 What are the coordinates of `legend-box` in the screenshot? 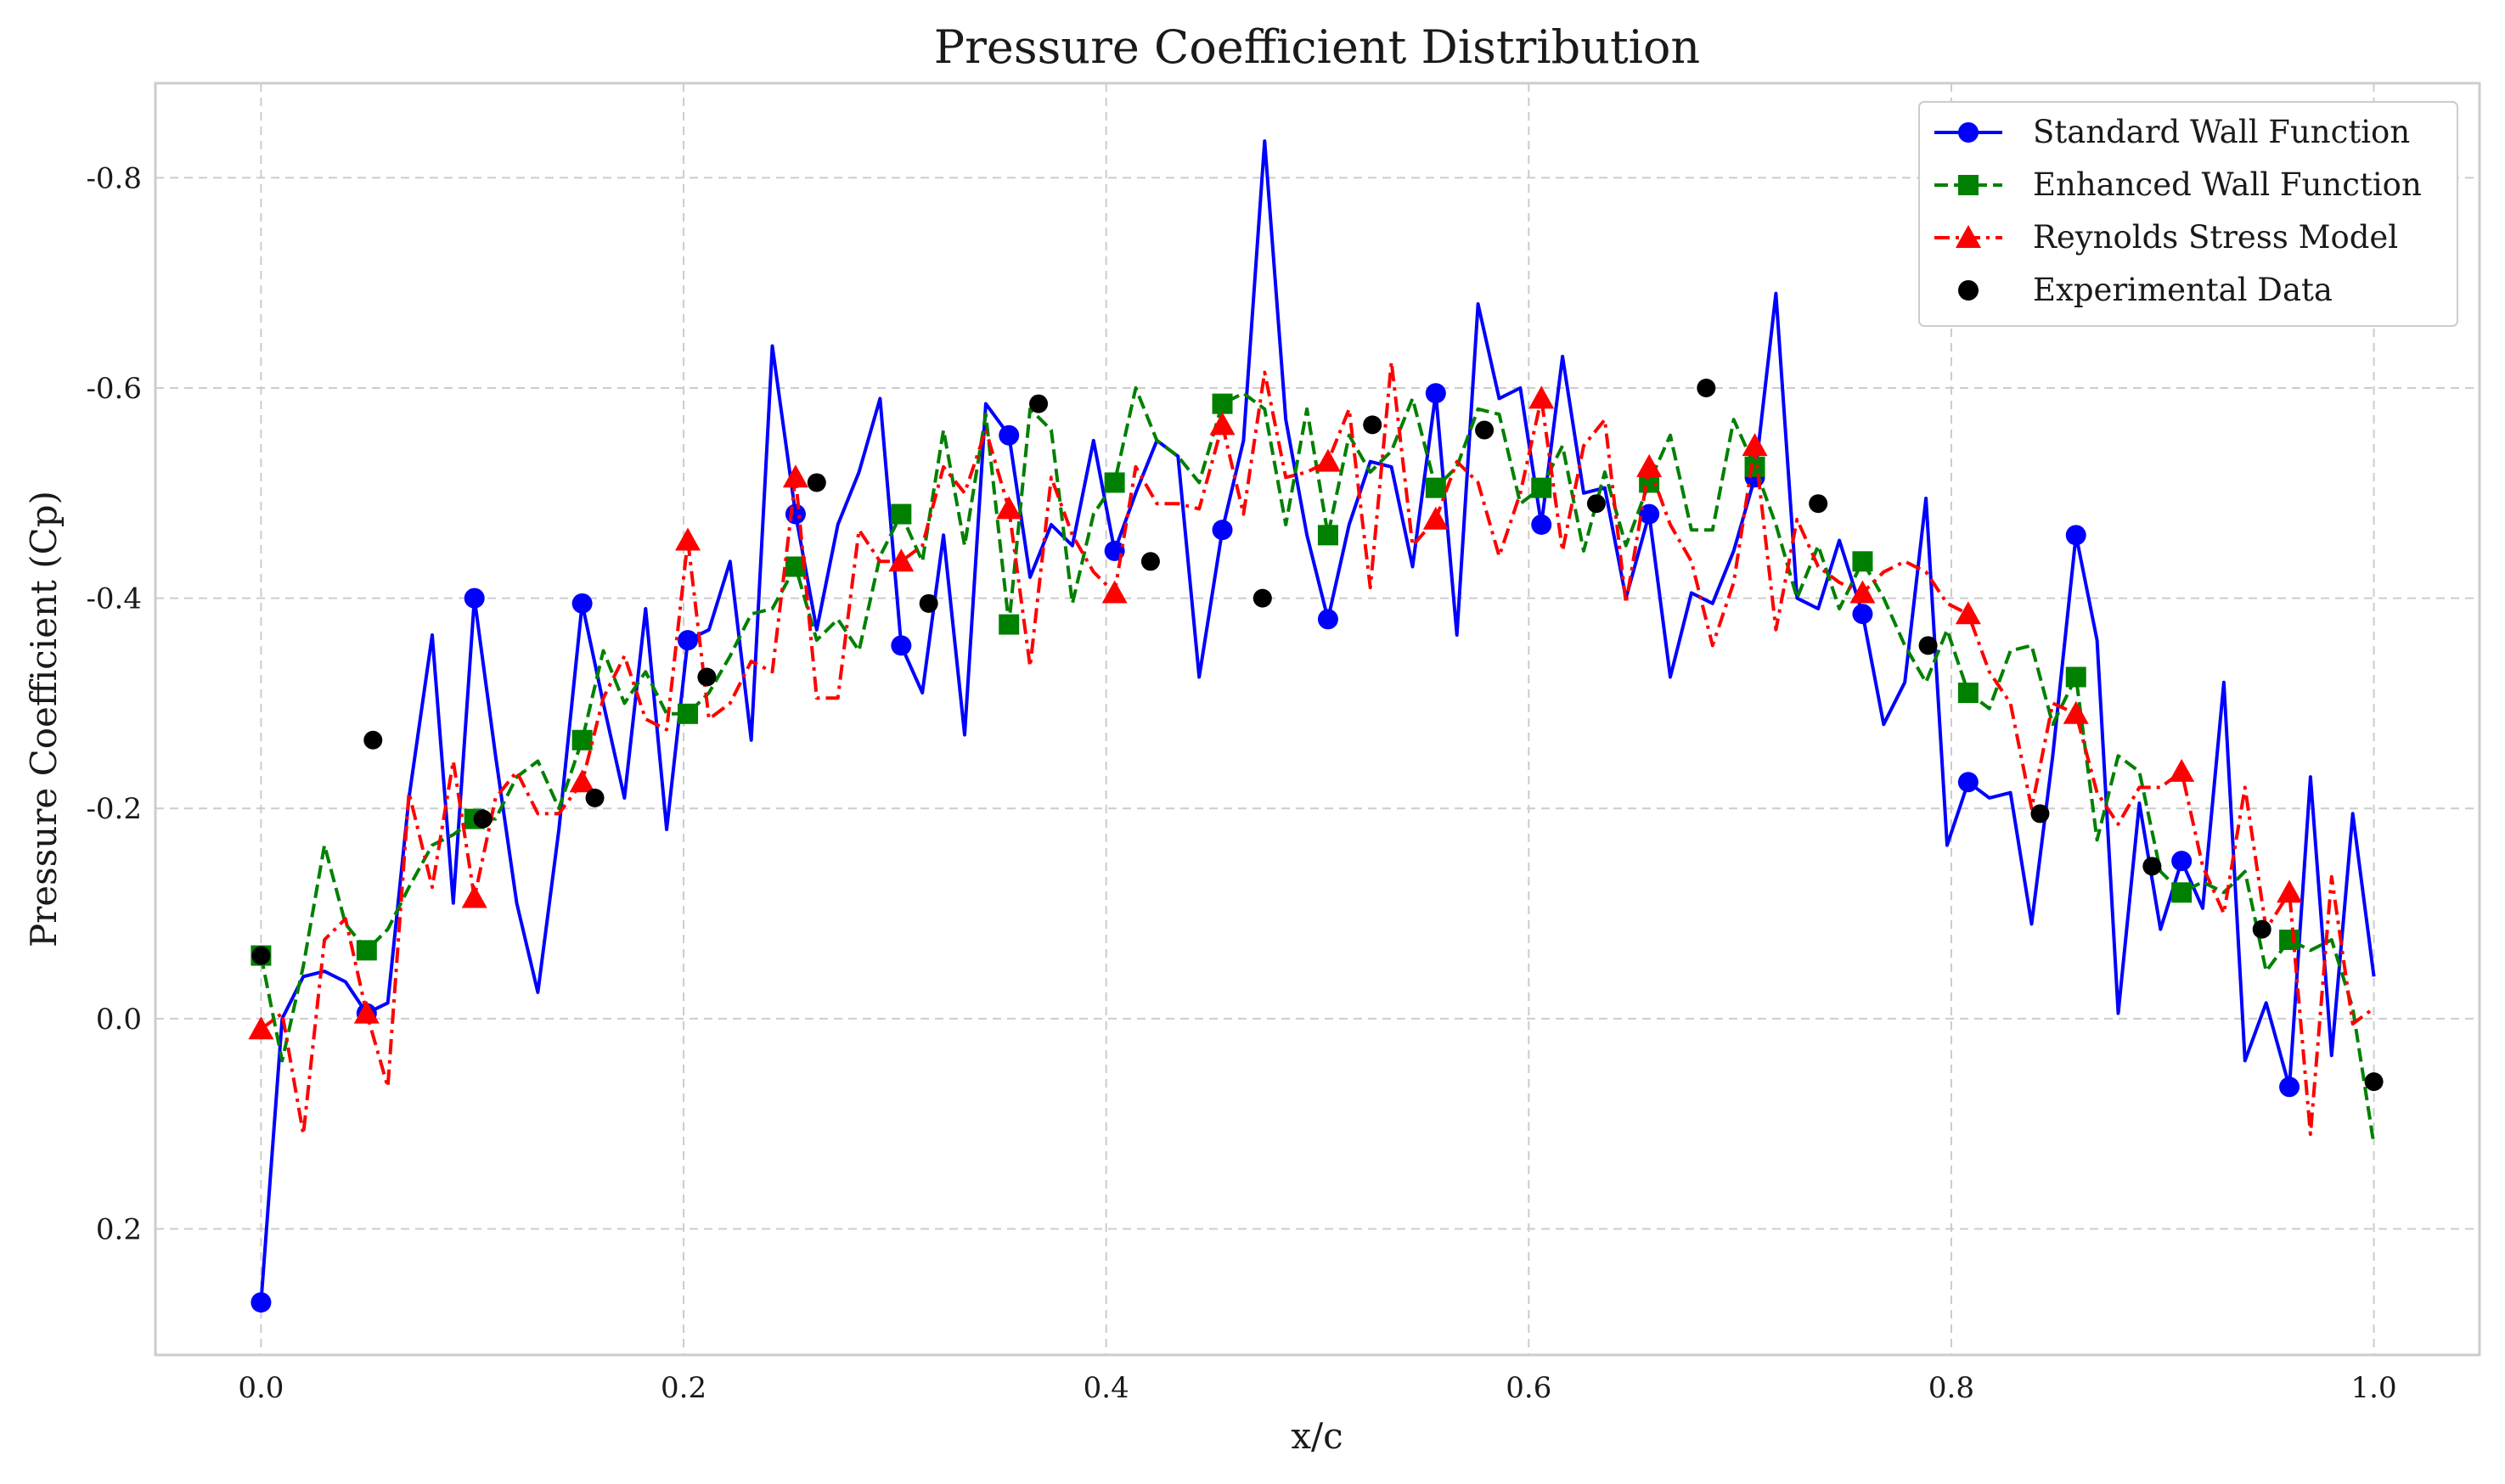 It's located at (2188, 214).